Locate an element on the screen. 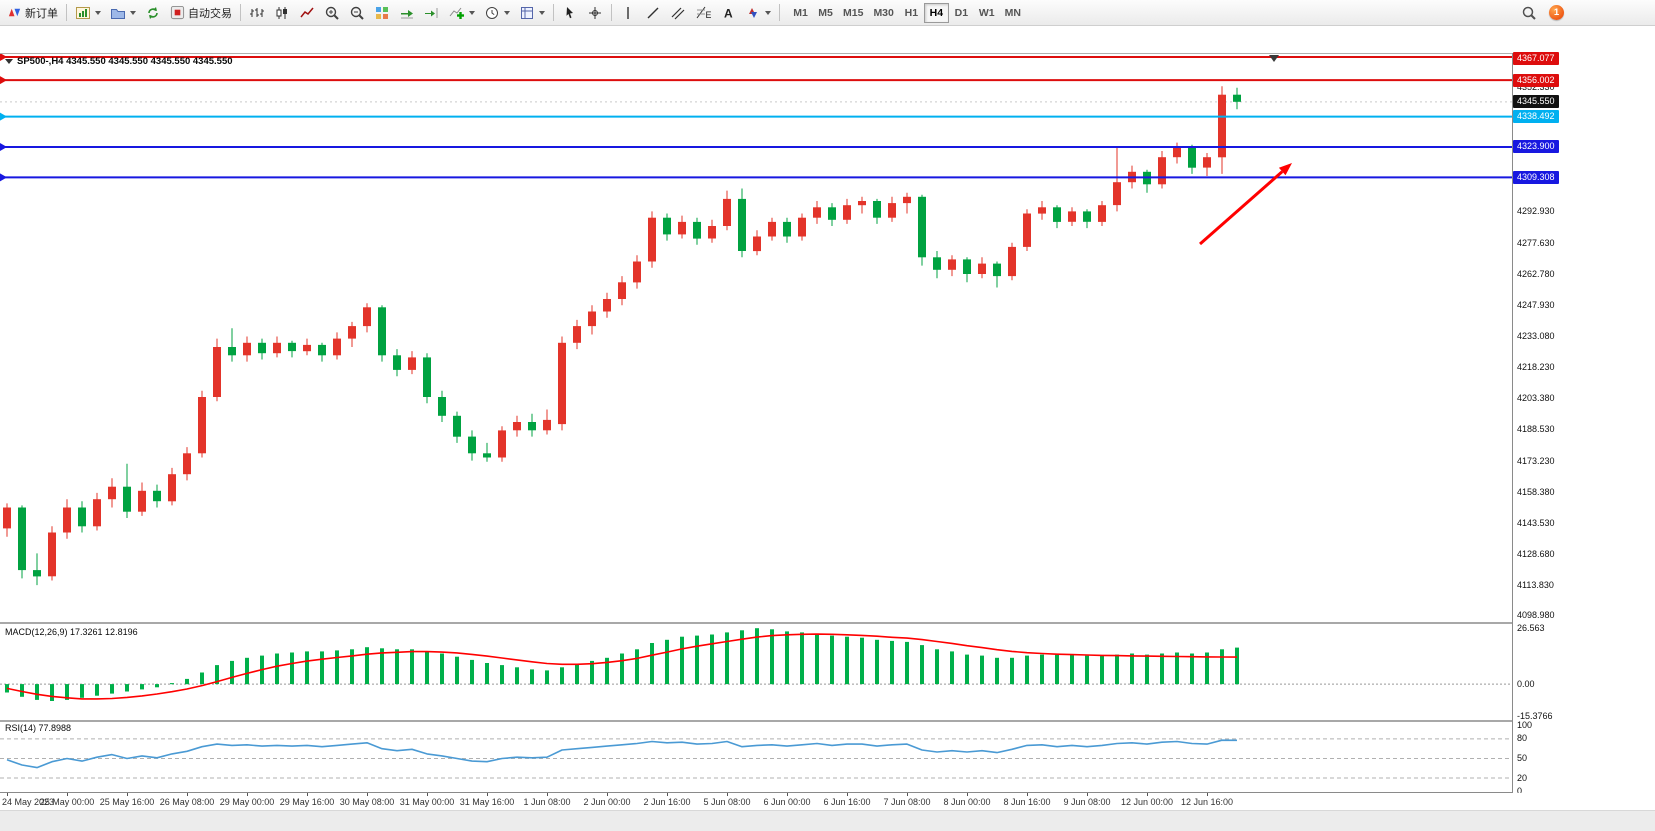  new-chart-button is located at coordinates (88, 13).